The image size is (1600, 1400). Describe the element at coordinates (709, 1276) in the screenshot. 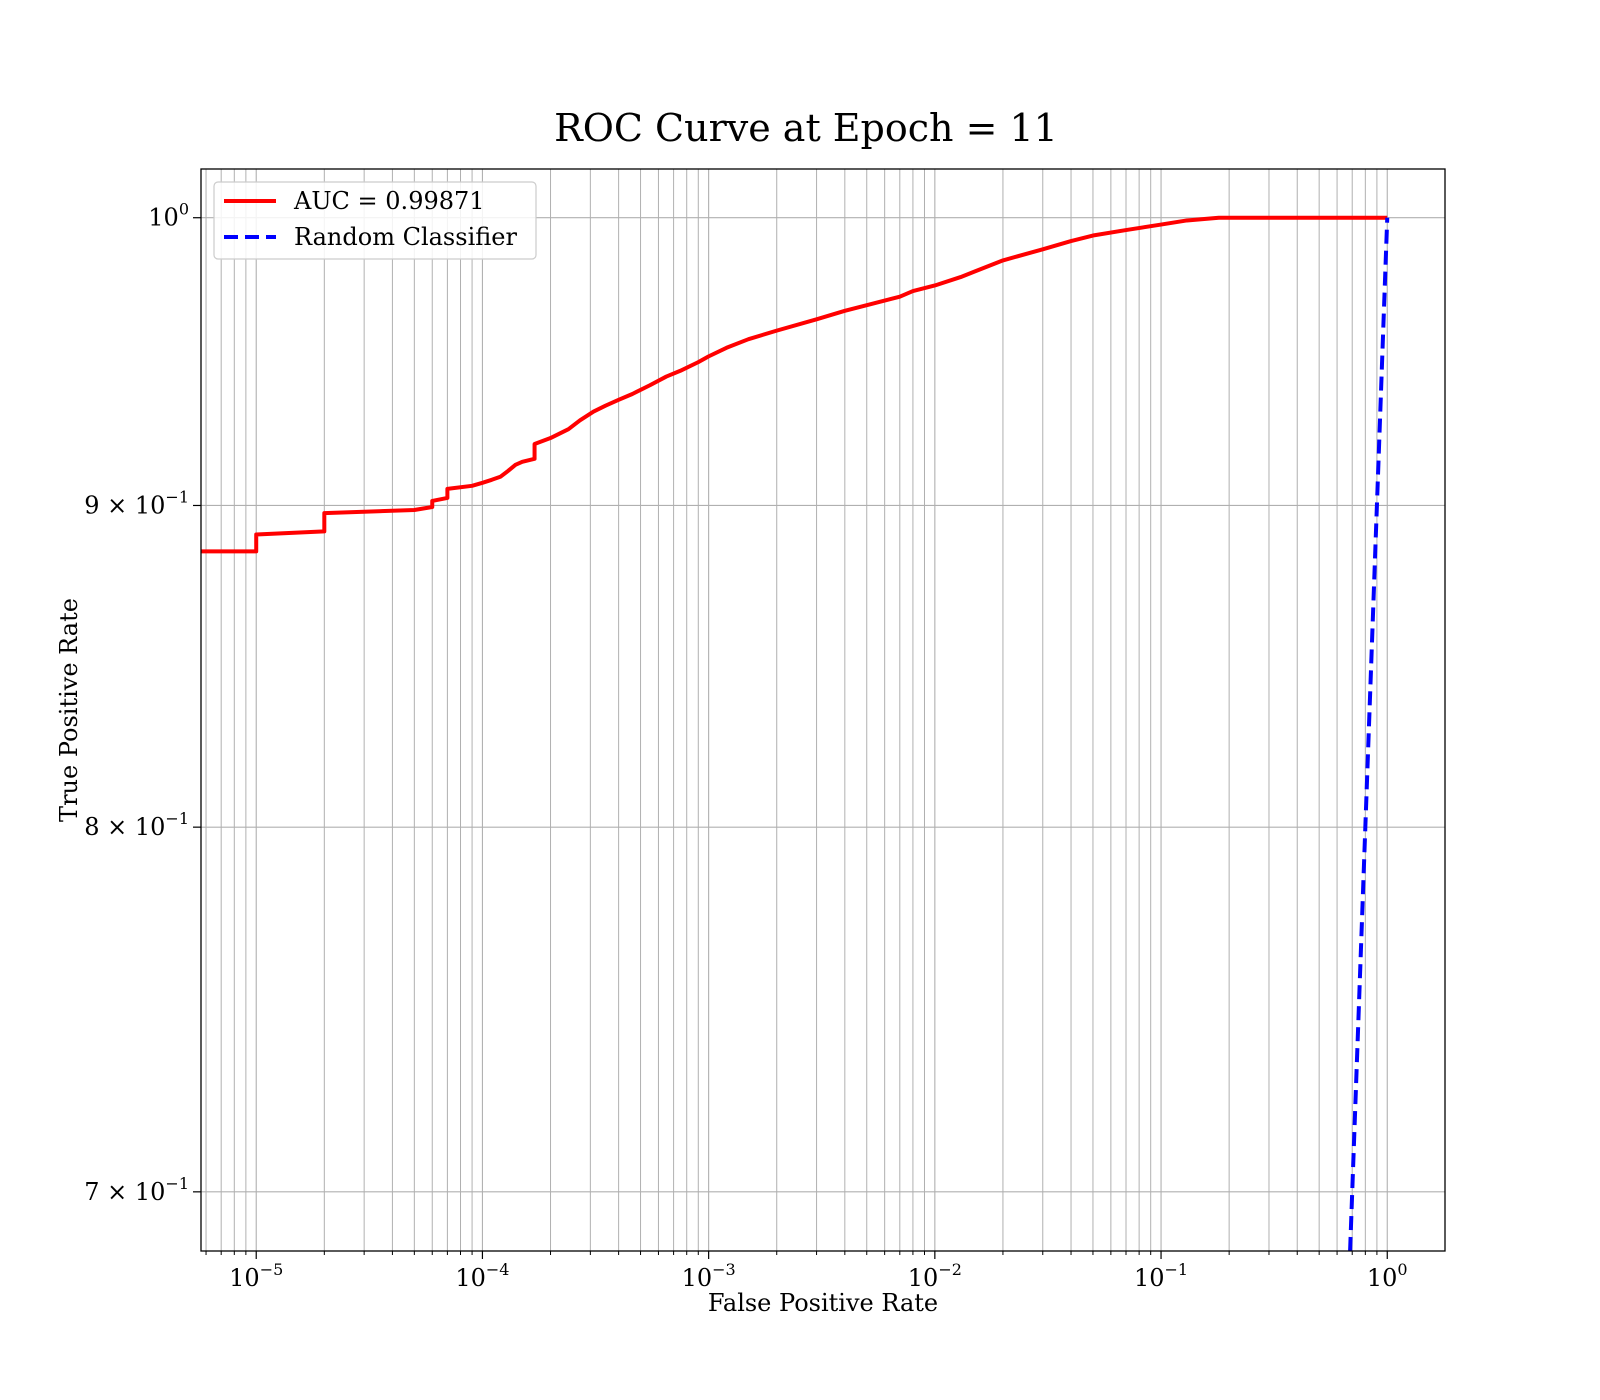

I see `x-tick-label: 10⁻³` at that location.